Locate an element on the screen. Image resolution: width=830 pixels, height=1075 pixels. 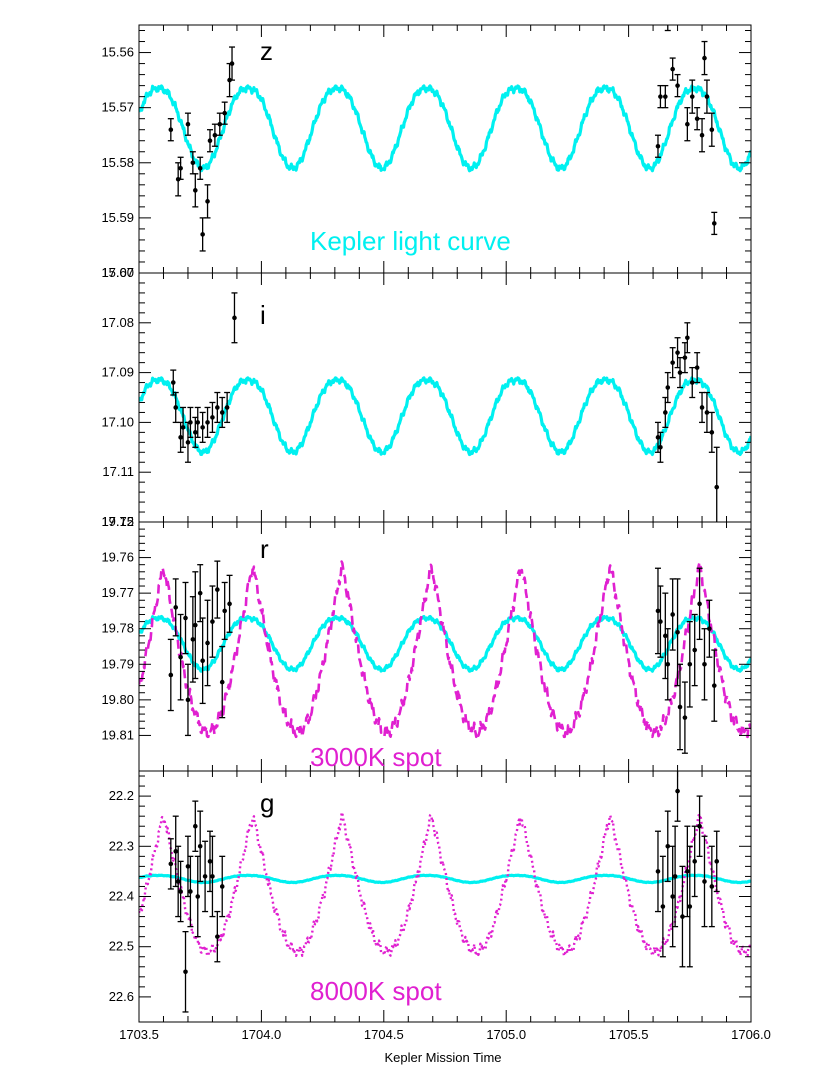
annotation-z: Kepler light curve is located at coordinates (410, 241).